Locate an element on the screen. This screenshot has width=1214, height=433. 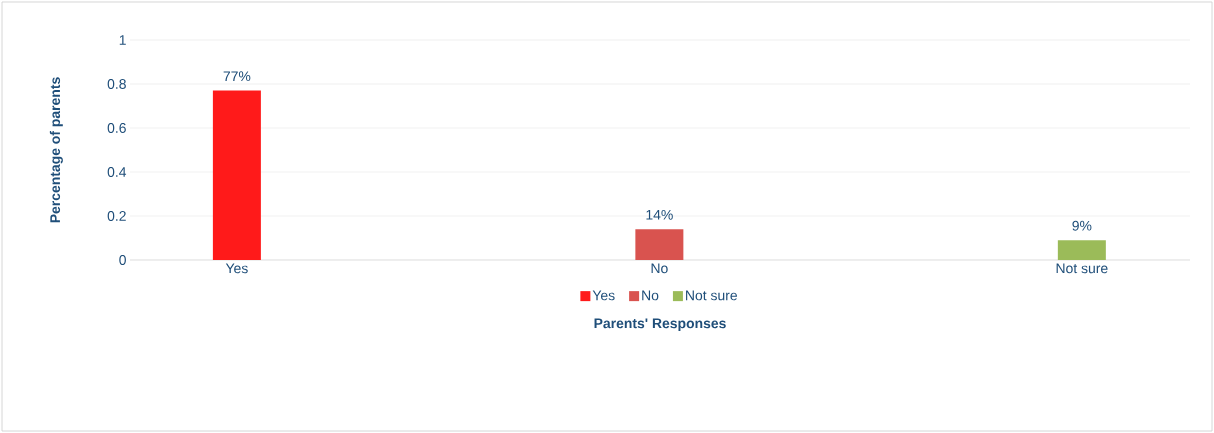
y-tick-label: 0.2 is located at coordinates (116, 216).